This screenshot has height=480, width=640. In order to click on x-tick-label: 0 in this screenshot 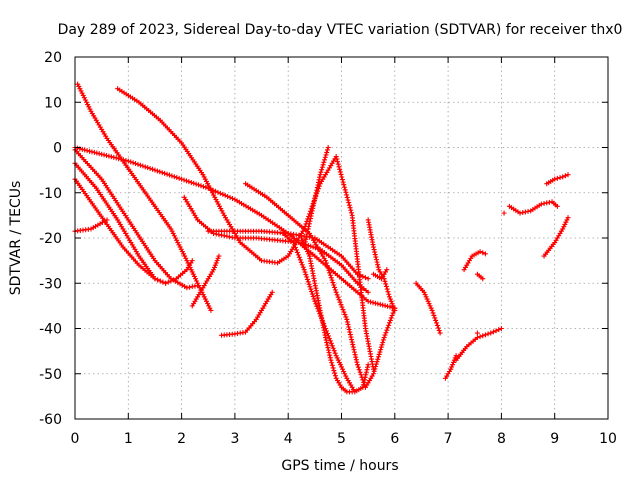, I will do `click(75, 439)`.